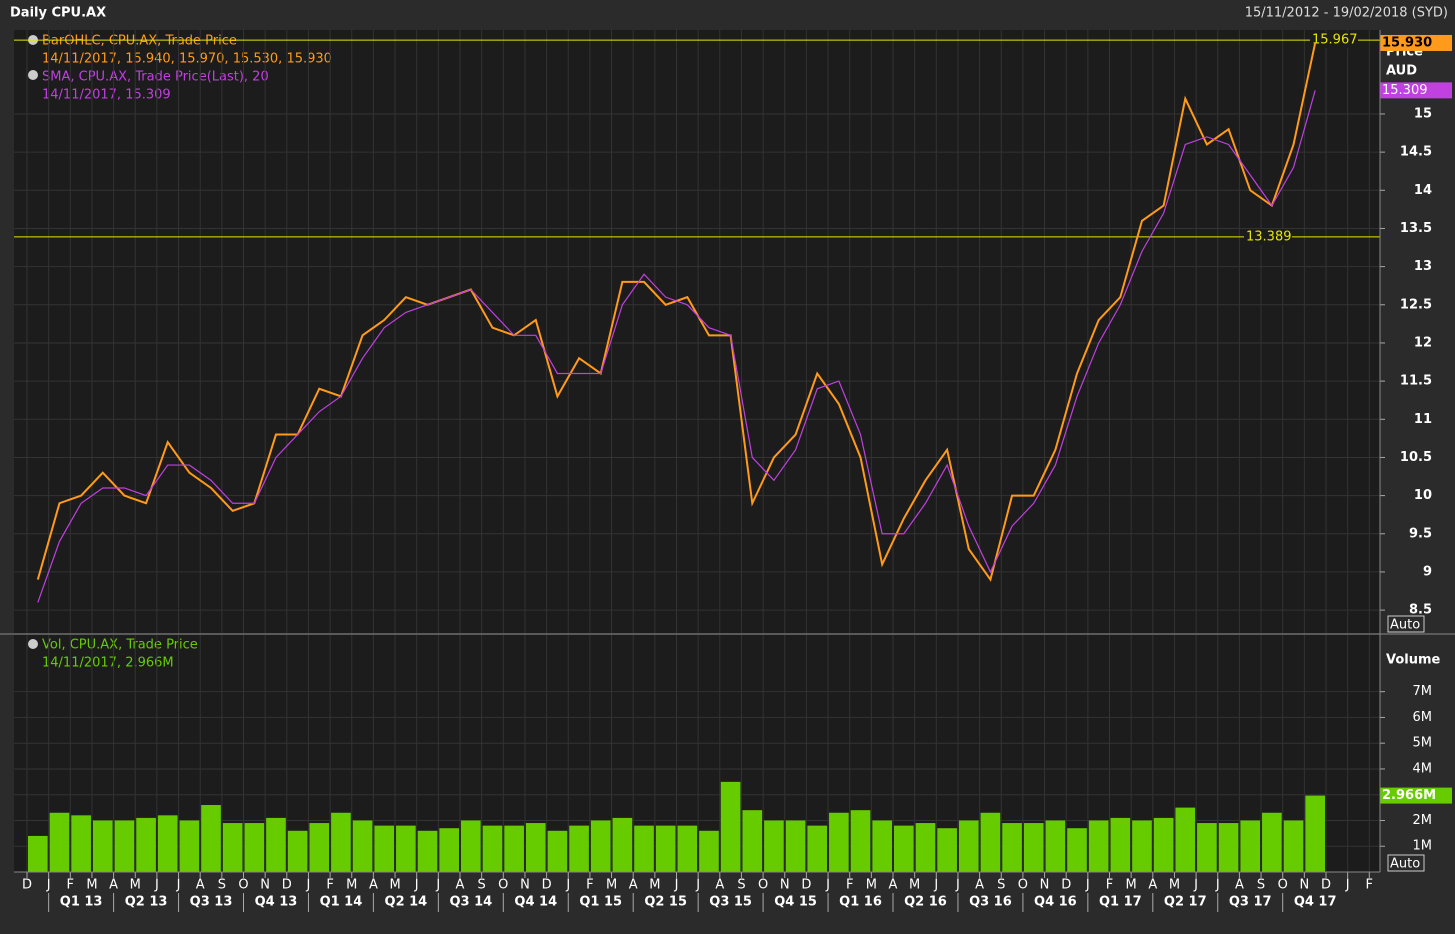  Describe the element at coordinates (1250, 902) in the screenshot. I see `quarter-label: Q3 17` at that location.